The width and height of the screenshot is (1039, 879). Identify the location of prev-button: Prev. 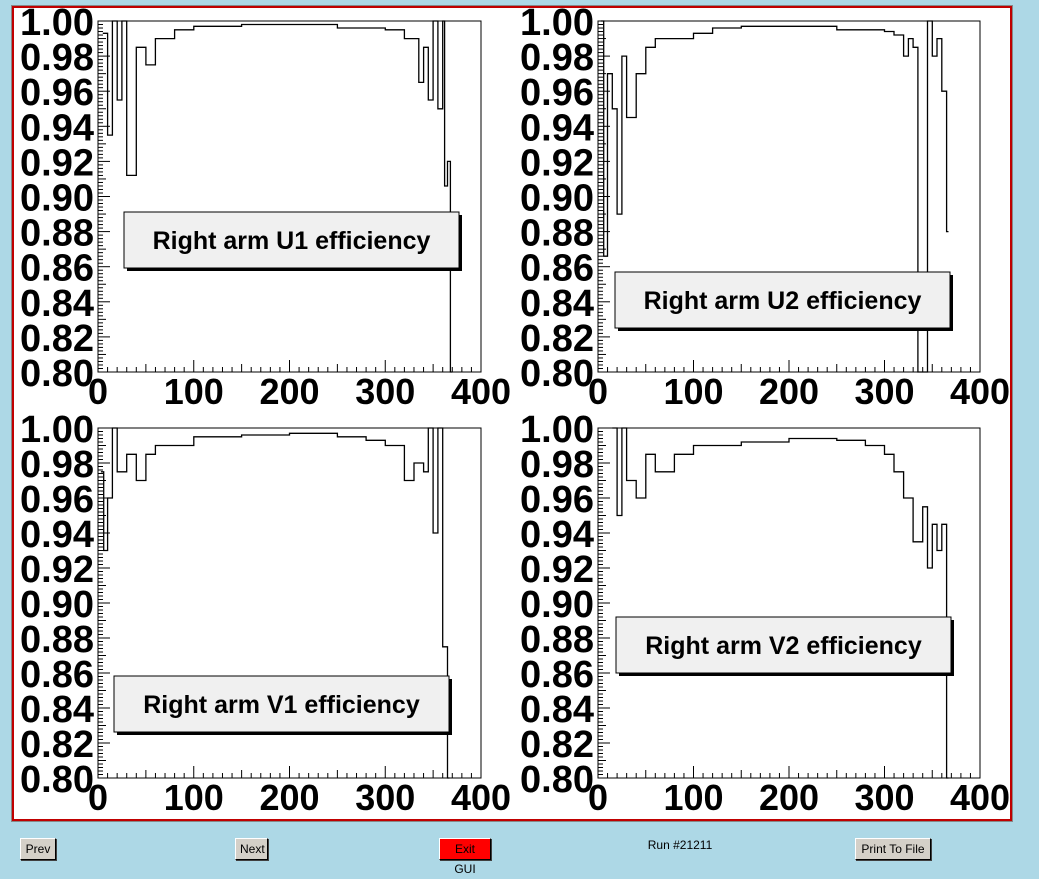
(38, 849).